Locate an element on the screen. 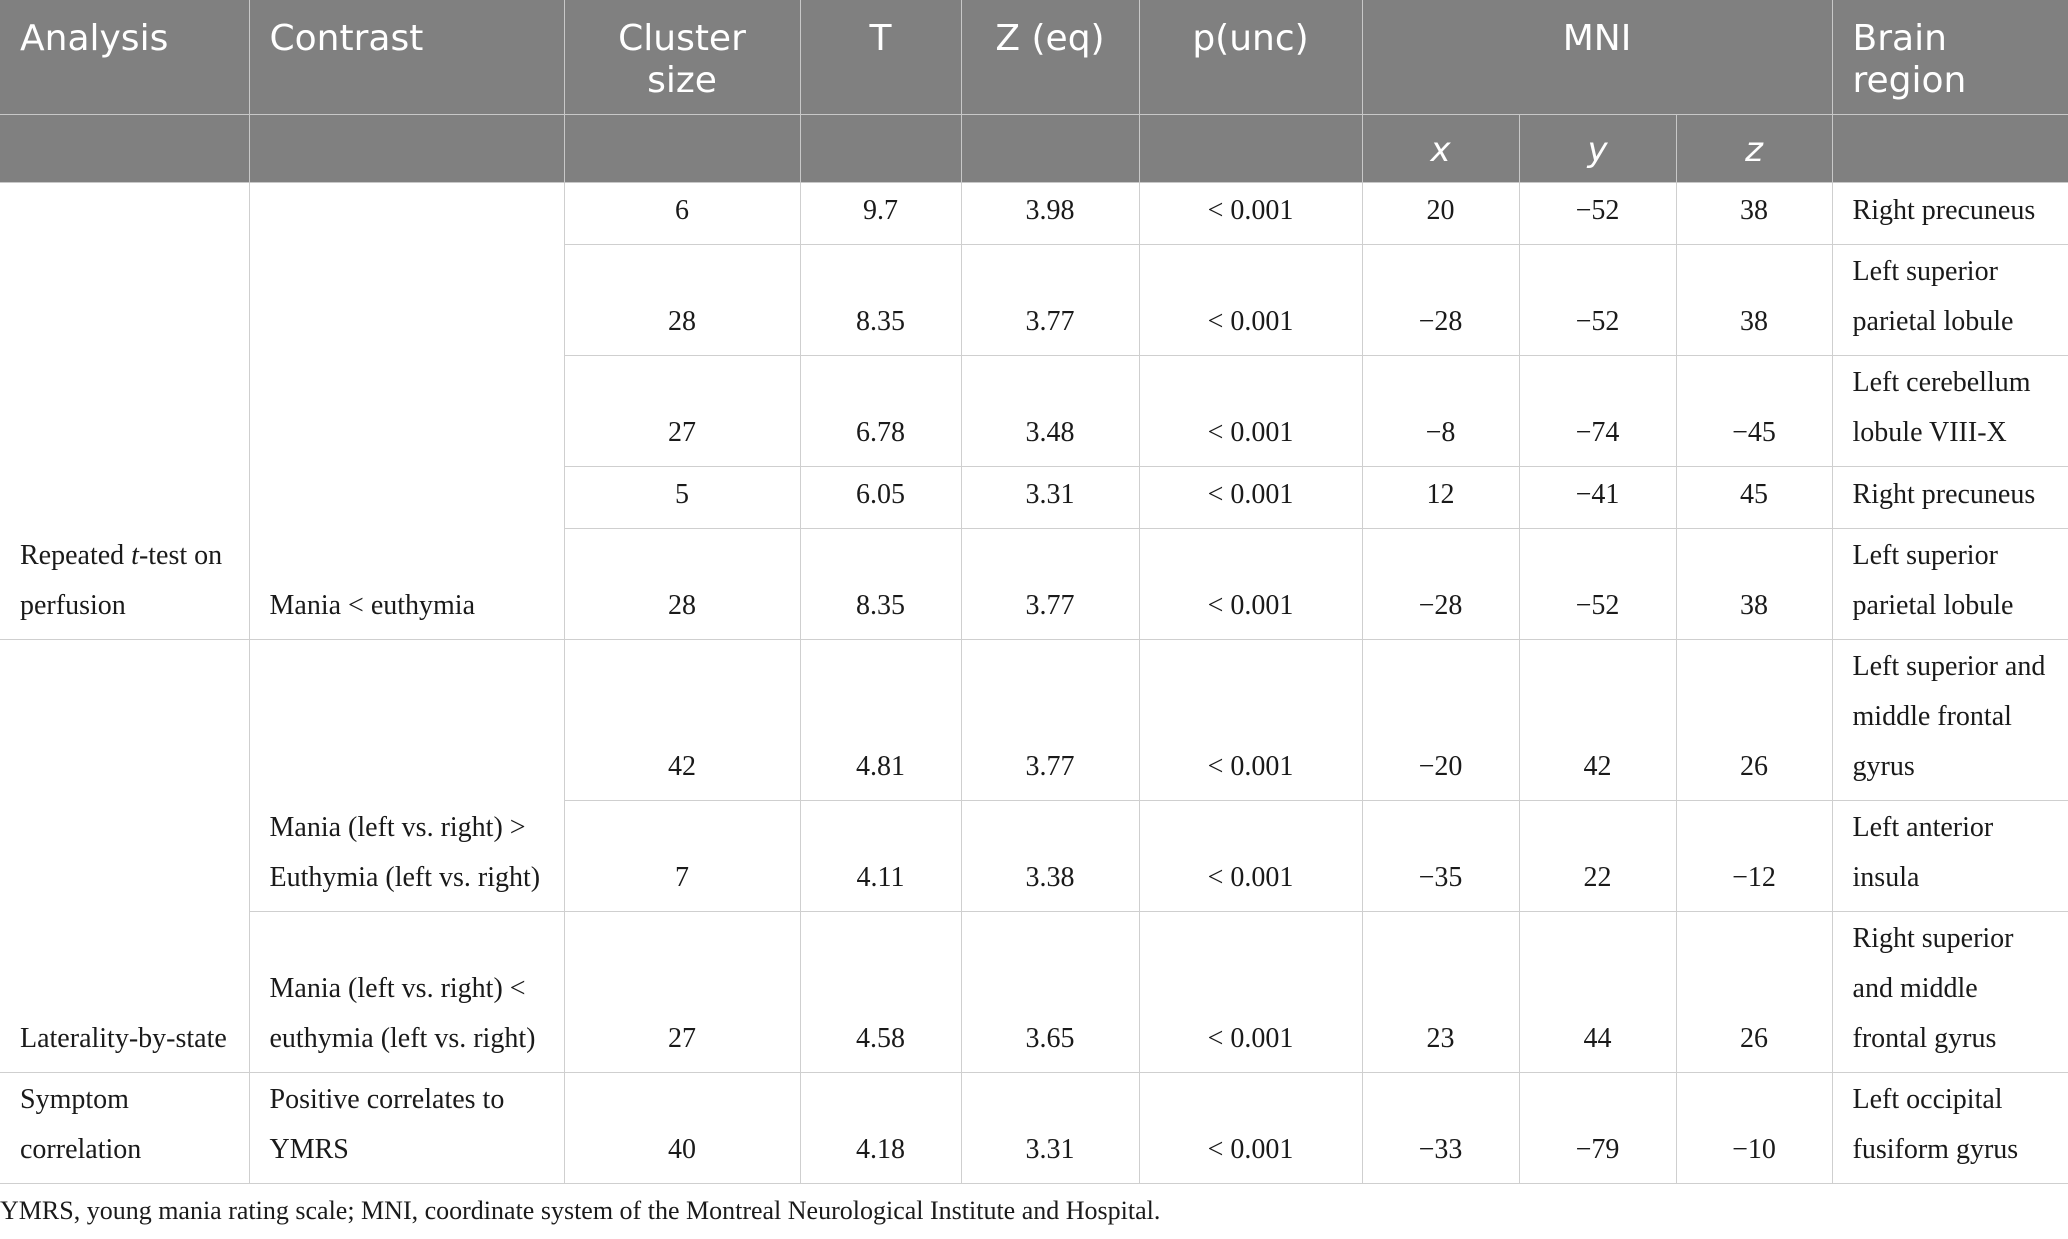  contrast-cell: Mania < euthymia is located at coordinates (407, 411).